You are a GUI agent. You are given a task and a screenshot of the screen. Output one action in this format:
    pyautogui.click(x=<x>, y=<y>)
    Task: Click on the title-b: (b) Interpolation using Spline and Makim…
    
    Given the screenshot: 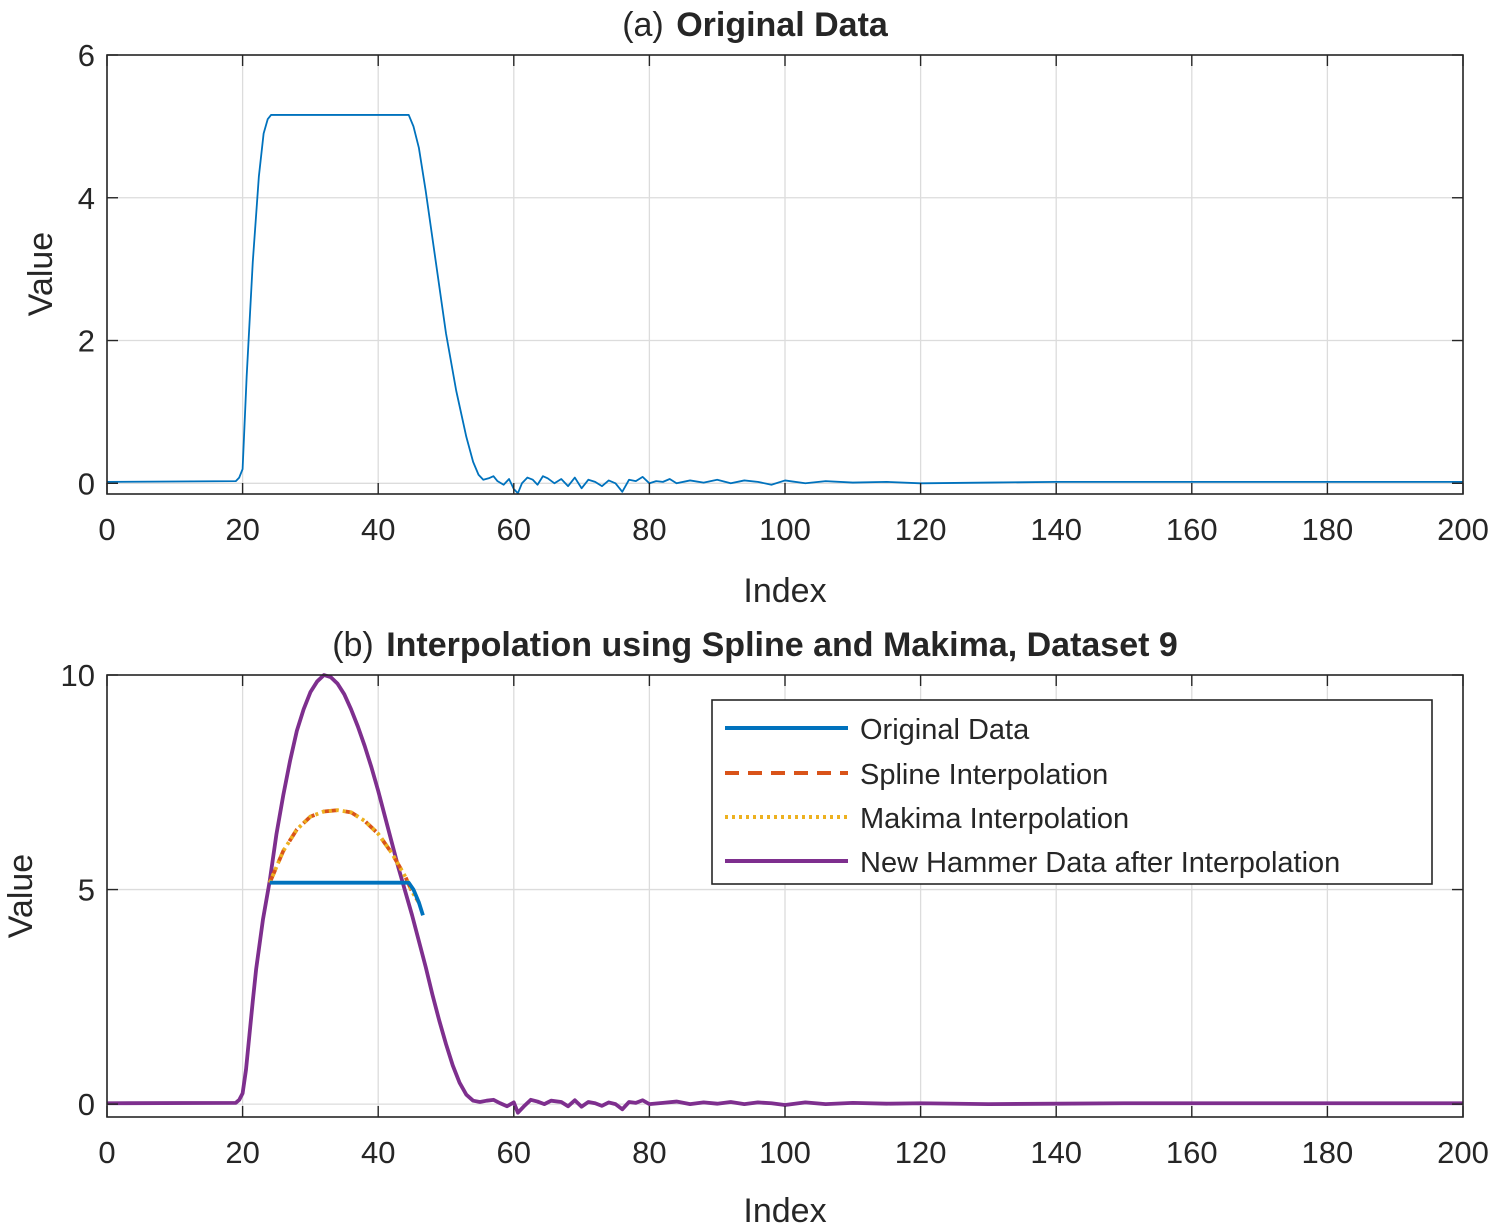 What is the action you would take?
    pyautogui.click(x=755, y=645)
    